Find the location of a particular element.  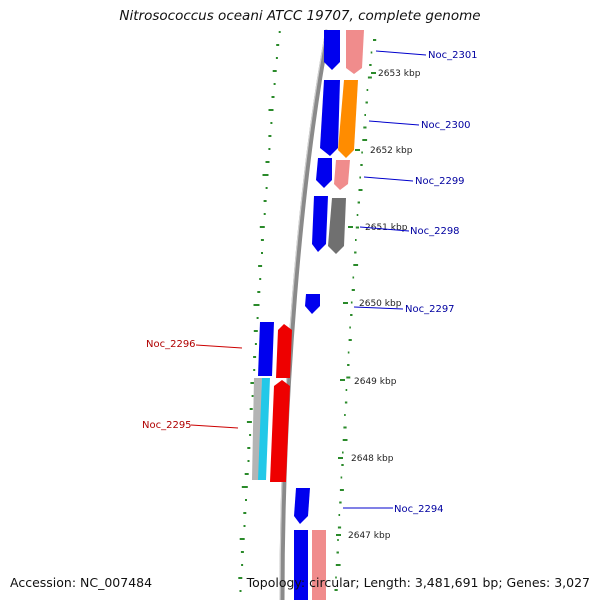

backbone-outer-line is located at coordinates (305, 314).